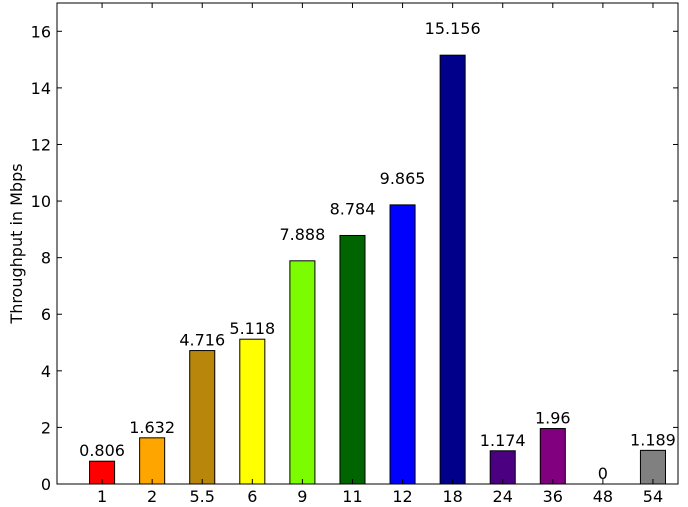  Describe the element at coordinates (152, 496) in the screenshot. I see `x-tick-label: 2` at that location.